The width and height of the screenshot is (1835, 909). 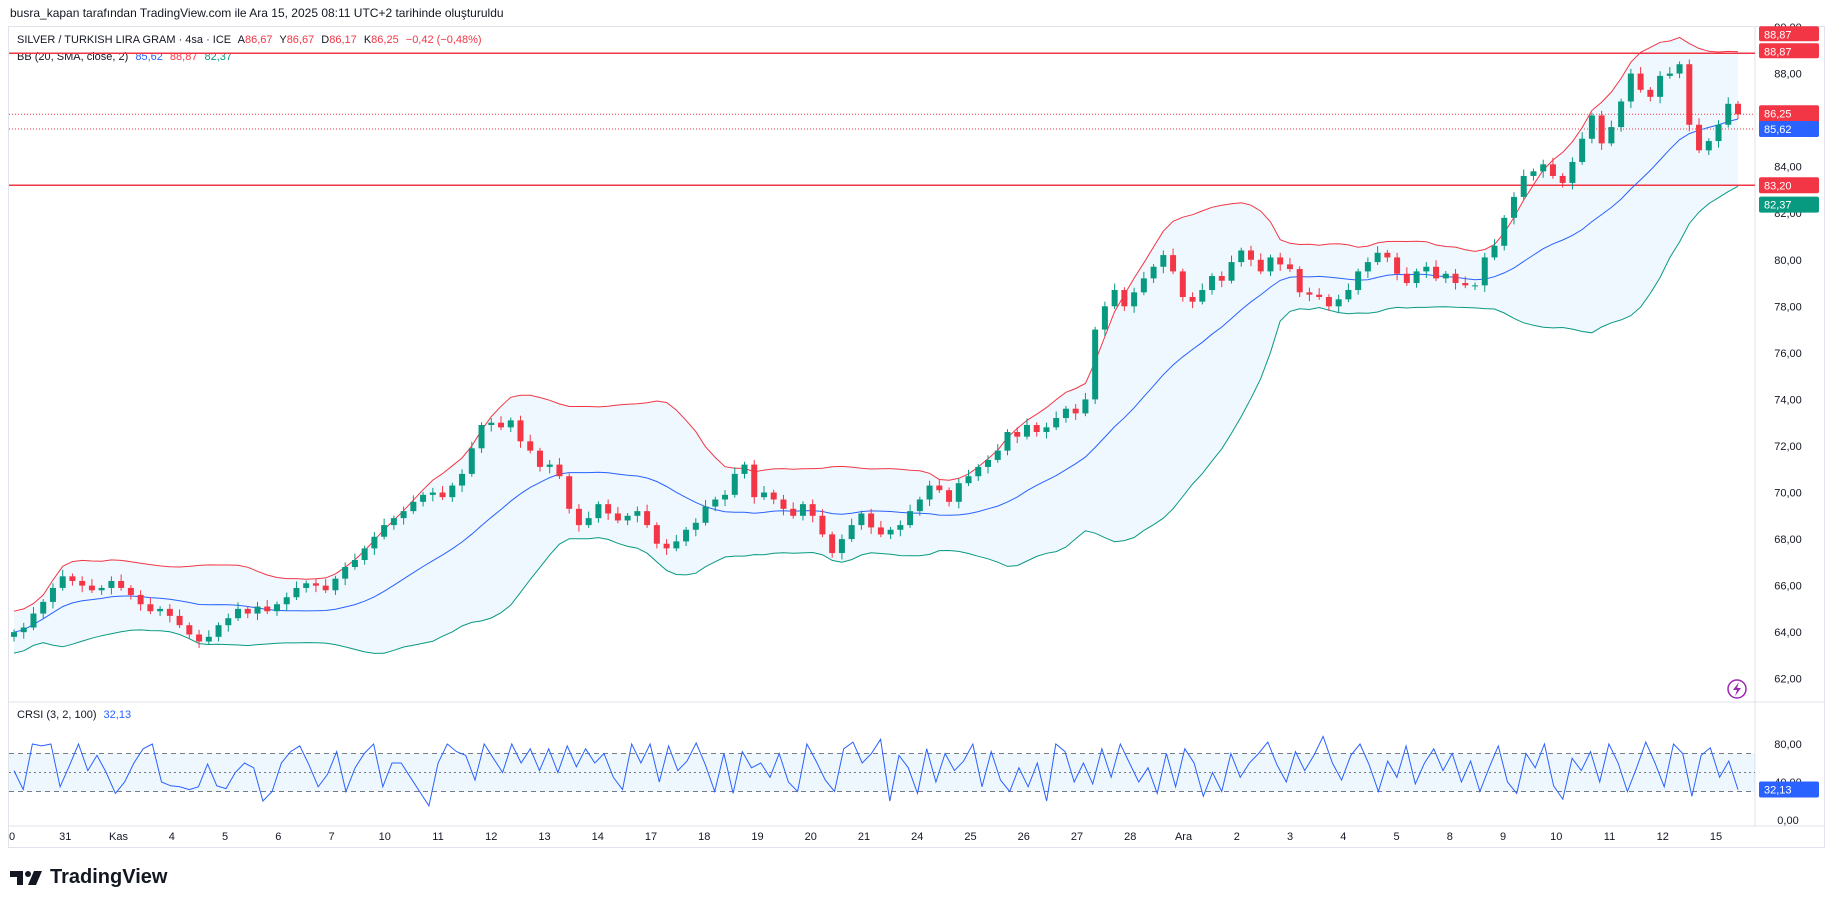 I want to click on crsi-line, so click(x=876, y=771).